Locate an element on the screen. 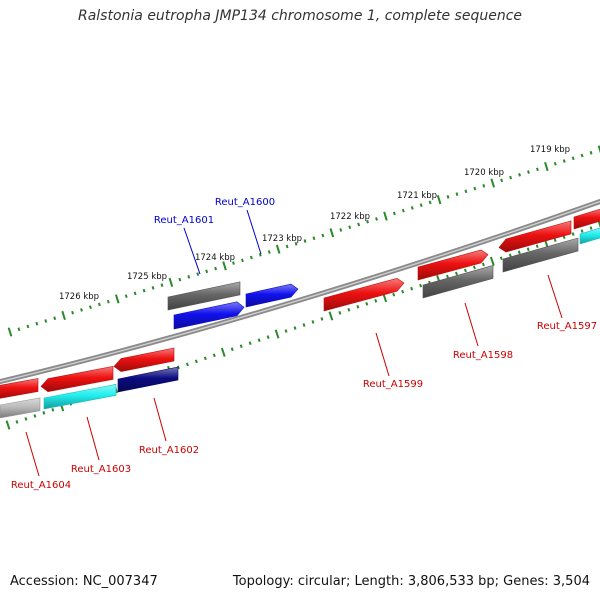 The image size is (600, 600). gene-arrow-reut-a1601 is located at coordinates (209, 315).